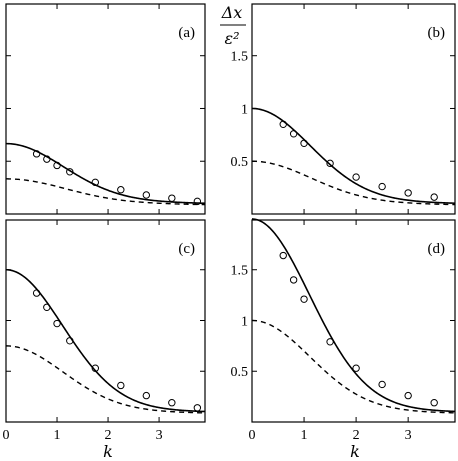 Image resolution: width=458 pixels, height=461 pixels. Describe the element at coordinates (232, 12) in the screenshot. I see `y-axis-label-numerator: Δx` at that location.